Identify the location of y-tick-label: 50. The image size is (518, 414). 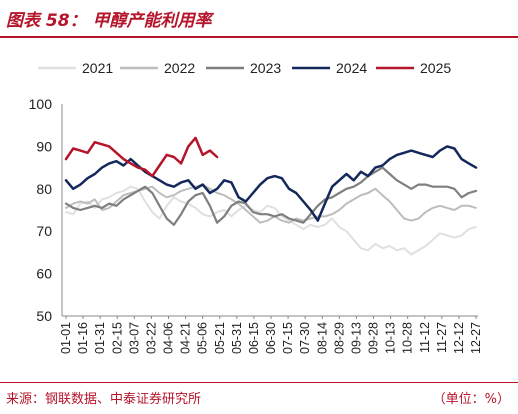
(44, 316).